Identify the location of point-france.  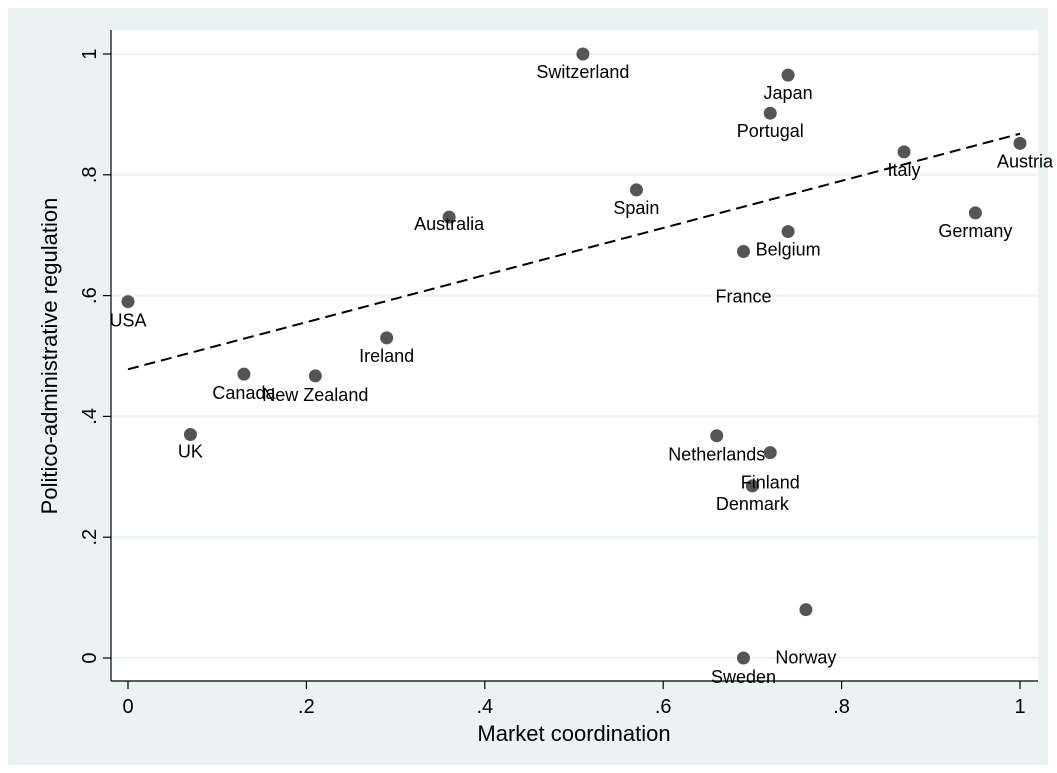
(743, 252).